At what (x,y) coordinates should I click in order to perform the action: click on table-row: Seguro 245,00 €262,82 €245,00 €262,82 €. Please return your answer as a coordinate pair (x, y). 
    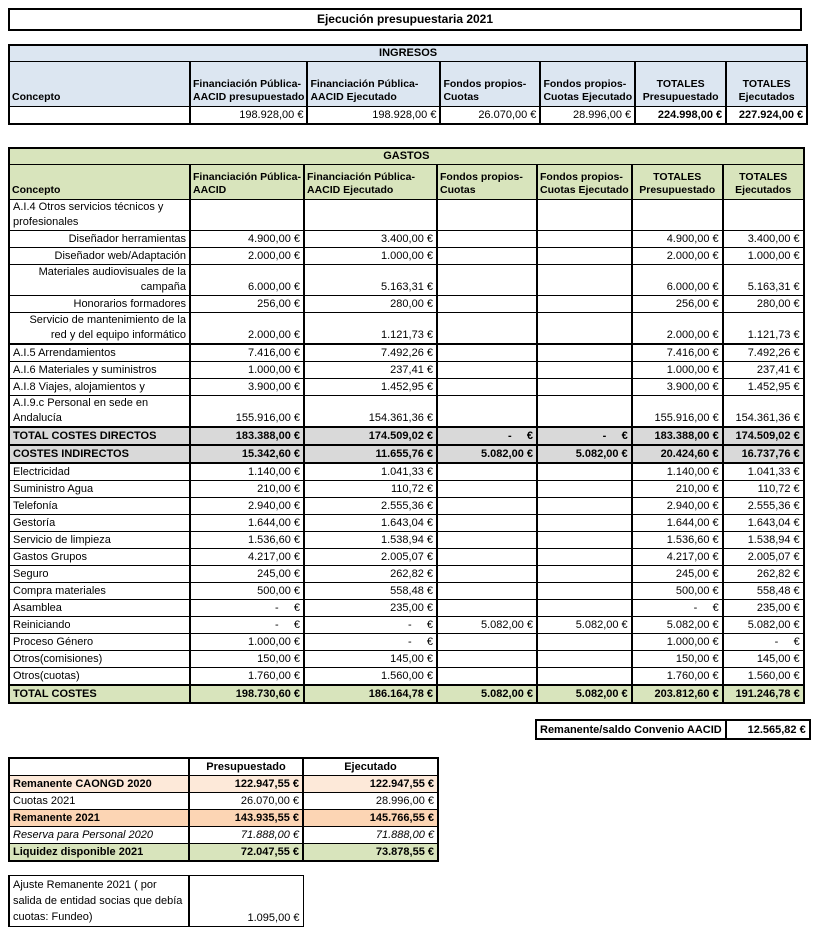
    Looking at the image, I should click on (406, 574).